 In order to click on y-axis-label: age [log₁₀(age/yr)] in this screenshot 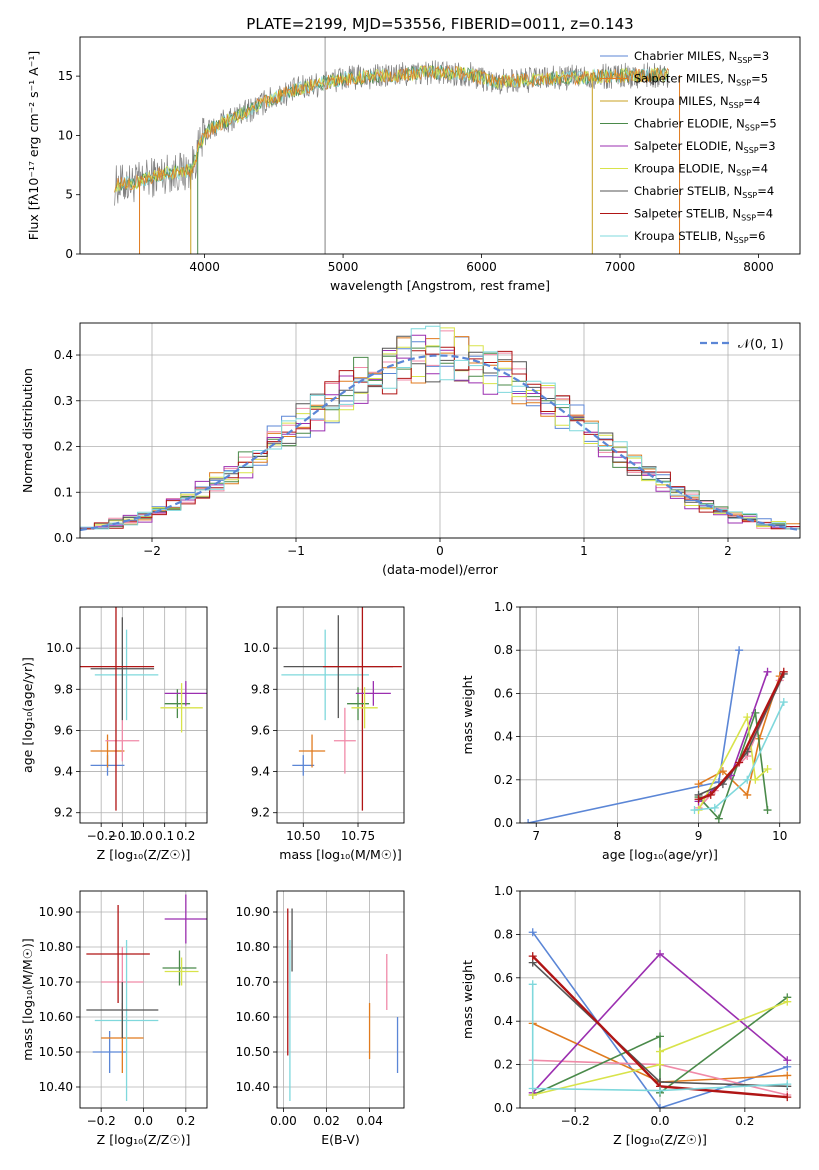, I will do `click(27, 715)`.